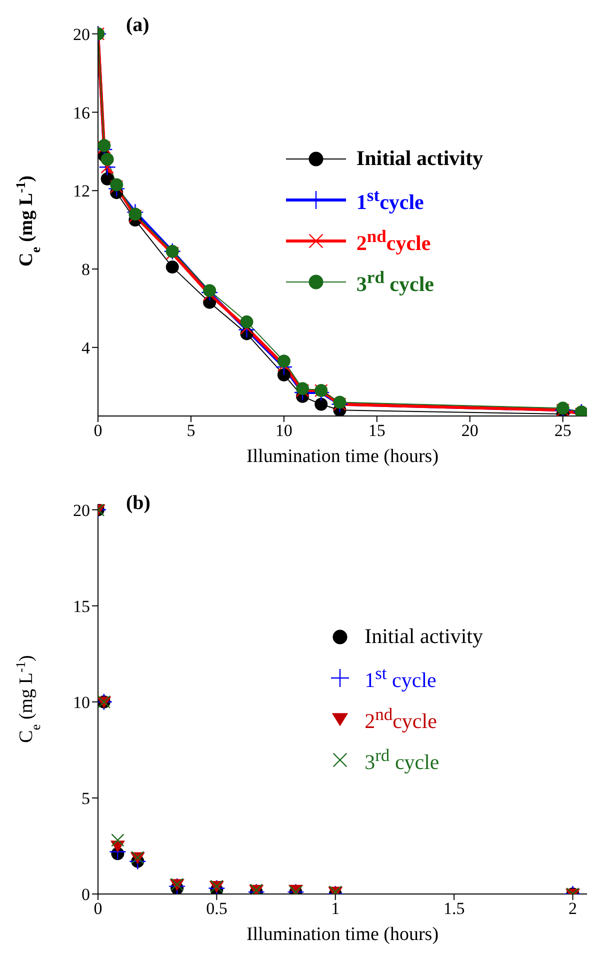  I want to click on x-tick-label: 0.5, so click(217, 908).